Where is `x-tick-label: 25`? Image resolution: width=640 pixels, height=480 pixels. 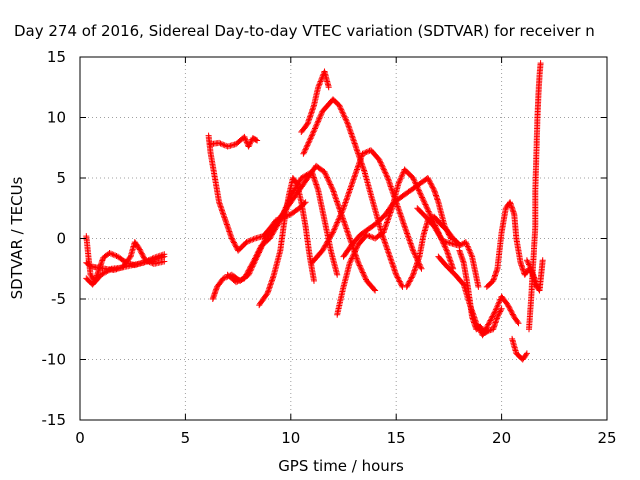 x-tick-label: 25 is located at coordinates (606, 438).